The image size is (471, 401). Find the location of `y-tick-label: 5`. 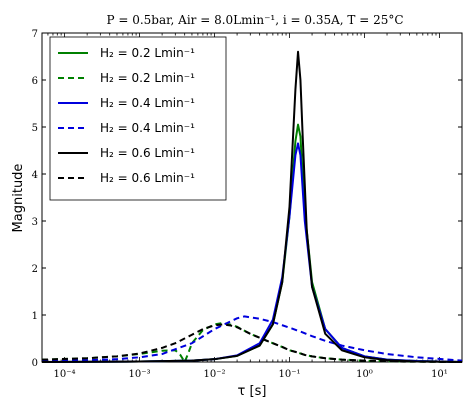

y-tick-label: 5 is located at coordinates (35, 128).